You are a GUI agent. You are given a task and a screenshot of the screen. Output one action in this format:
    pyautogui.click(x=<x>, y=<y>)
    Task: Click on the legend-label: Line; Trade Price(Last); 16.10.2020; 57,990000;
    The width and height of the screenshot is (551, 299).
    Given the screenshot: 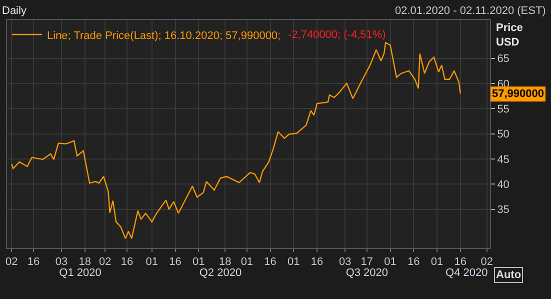 What is the action you would take?
    pyautogui.click(x=164, y=36)
    